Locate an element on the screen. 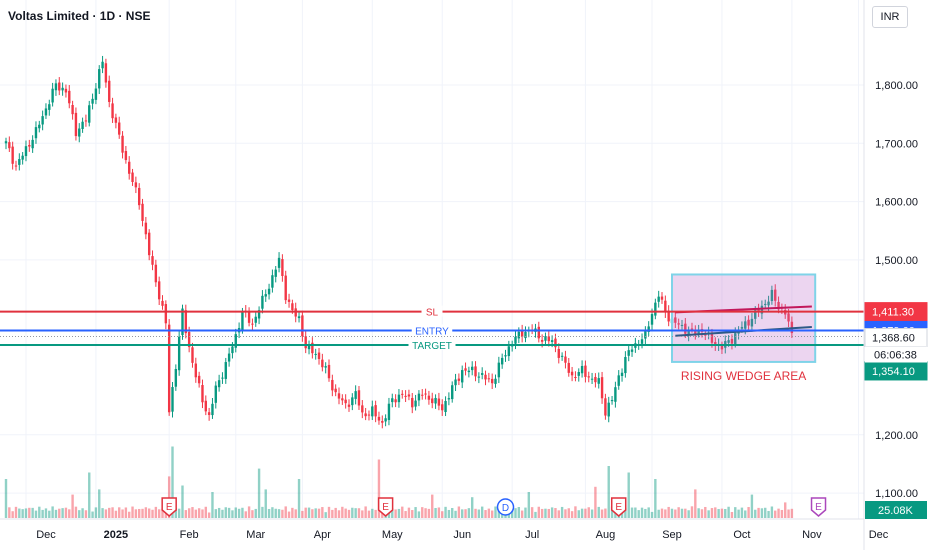 This screenshot has height=550, width=932. volume-bars is located at coordinates (399, 482).